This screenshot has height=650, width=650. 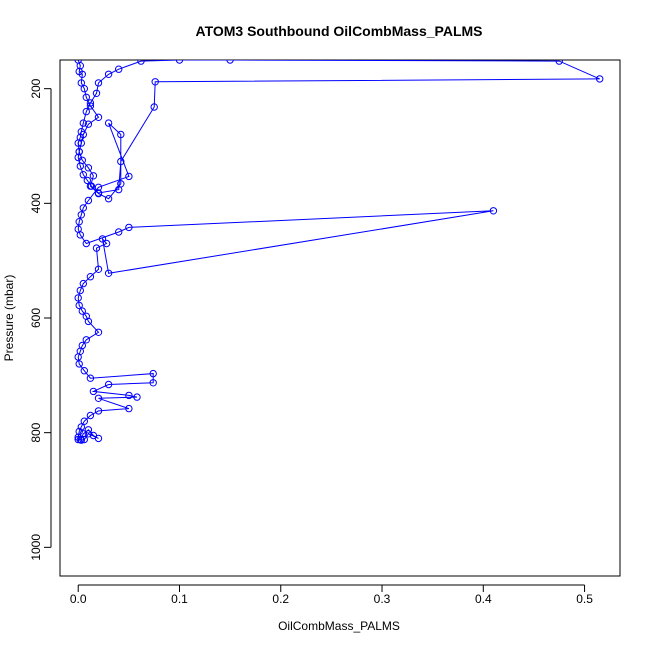 I want to click on x-tick-label: 0.5, so click(x=584, y=599).